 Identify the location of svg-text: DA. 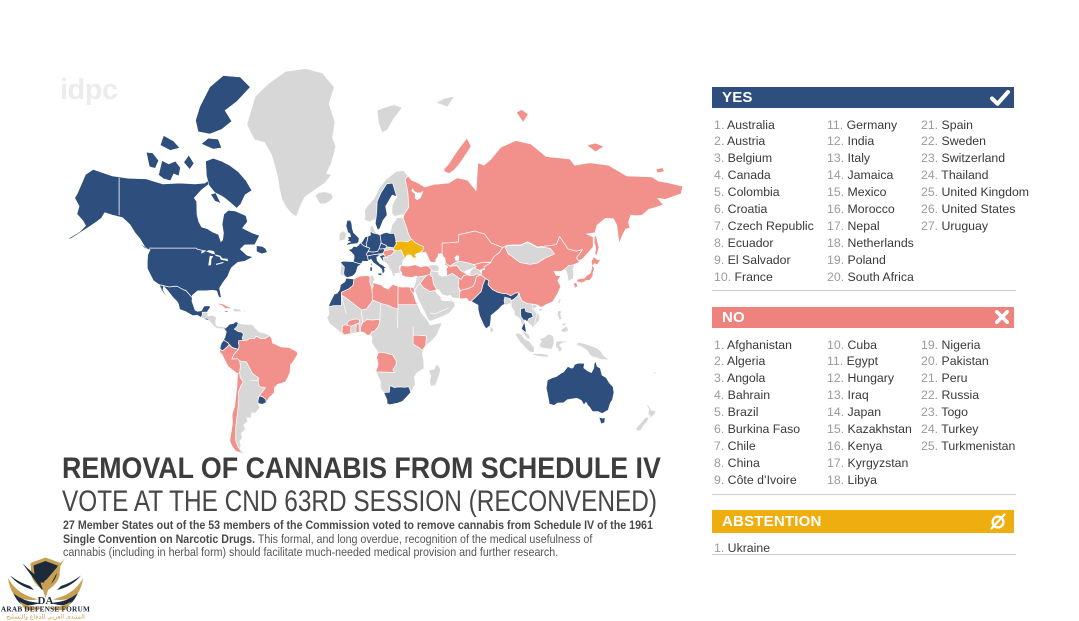
(46, 601).